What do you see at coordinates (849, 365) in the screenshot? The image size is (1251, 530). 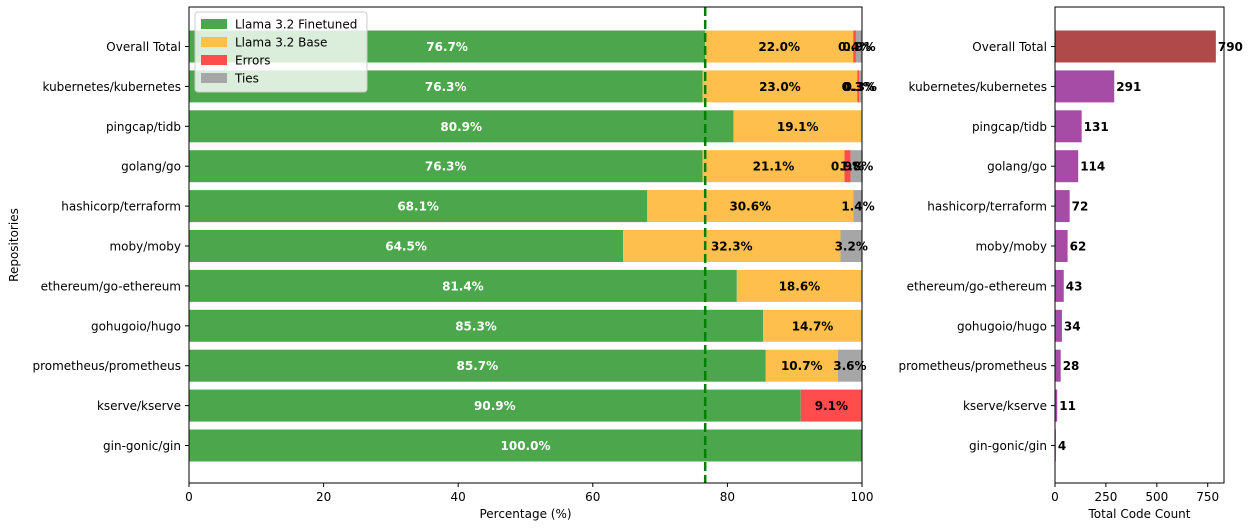 I see `bar-ties-prometheus-prometheus` at bounding box center [849, 365].